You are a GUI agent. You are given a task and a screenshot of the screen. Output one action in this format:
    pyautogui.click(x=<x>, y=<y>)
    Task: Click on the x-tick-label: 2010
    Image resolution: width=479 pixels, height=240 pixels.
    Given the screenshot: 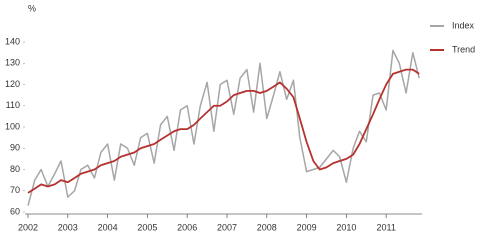 What is the action you would take?
    pyautogui.click(x=346, y=227)
    